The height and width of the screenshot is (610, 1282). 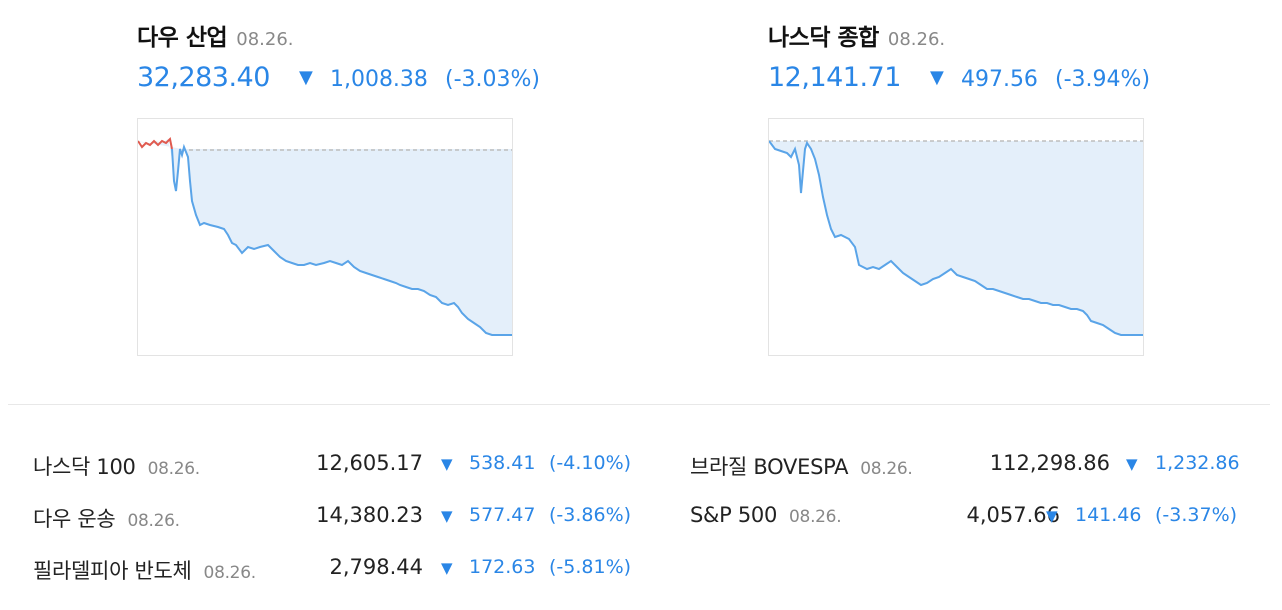 What do you see at coordinates (801, 467) in the screenshot?
I see `row-name: 브라질 BOVESPA 08.26.` at bounding box center [801, 467].